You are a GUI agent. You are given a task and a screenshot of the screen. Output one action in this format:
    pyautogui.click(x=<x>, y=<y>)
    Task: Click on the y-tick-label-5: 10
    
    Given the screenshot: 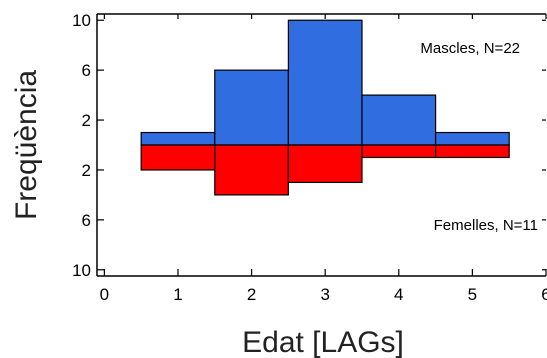 What is the action you would take?
    pyautogui.click(x=81, y=270)
    